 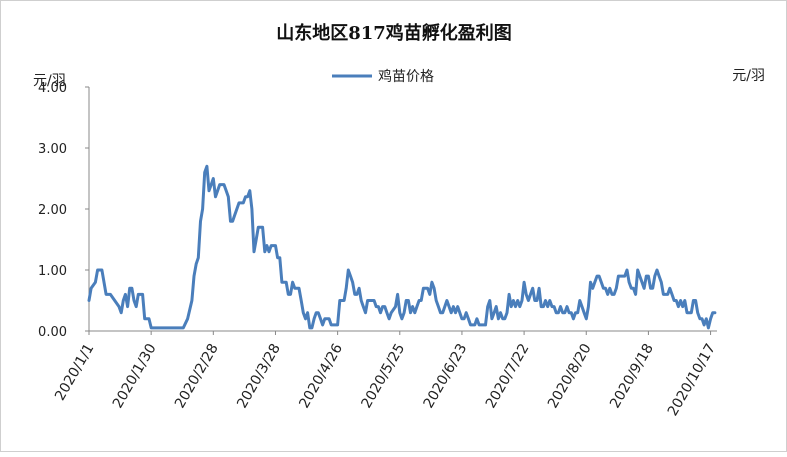 I want to click on x-tick-label: 2020/4/26, so click(x=321, y=376).